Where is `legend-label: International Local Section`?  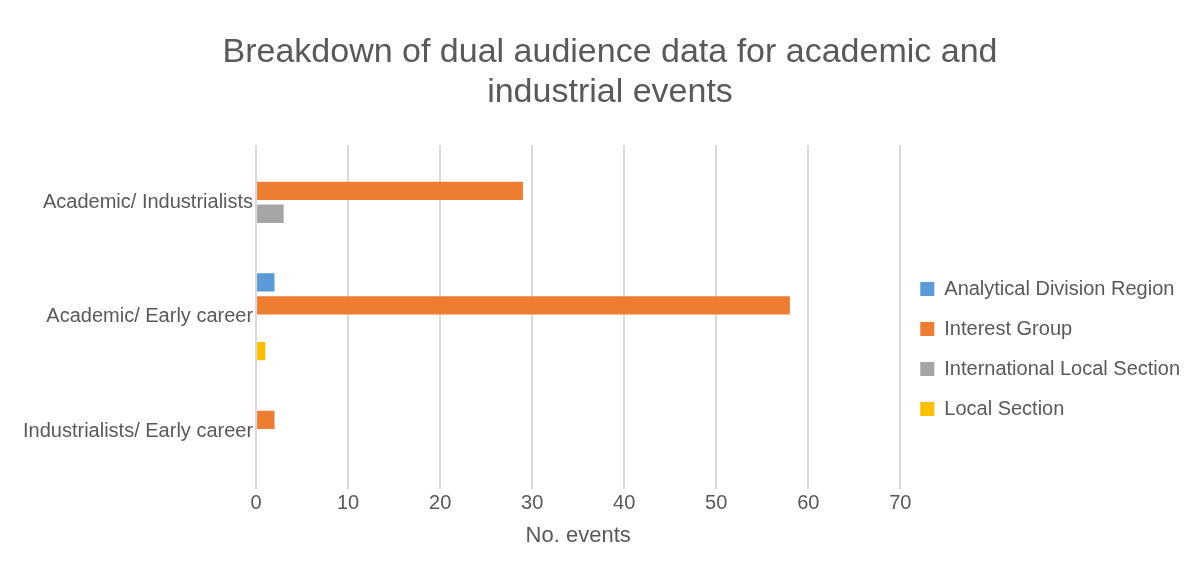
legend-label: International Local Section is located at coordinates (1062, 367).